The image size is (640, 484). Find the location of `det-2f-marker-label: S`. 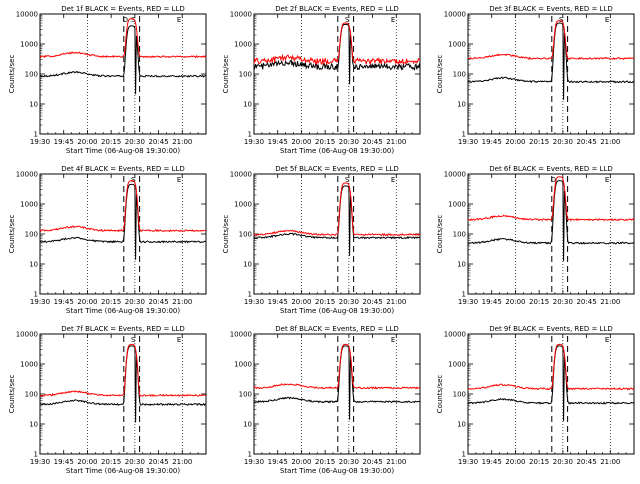

det-2f-marker-label: S is located at coordinates (347, 20).